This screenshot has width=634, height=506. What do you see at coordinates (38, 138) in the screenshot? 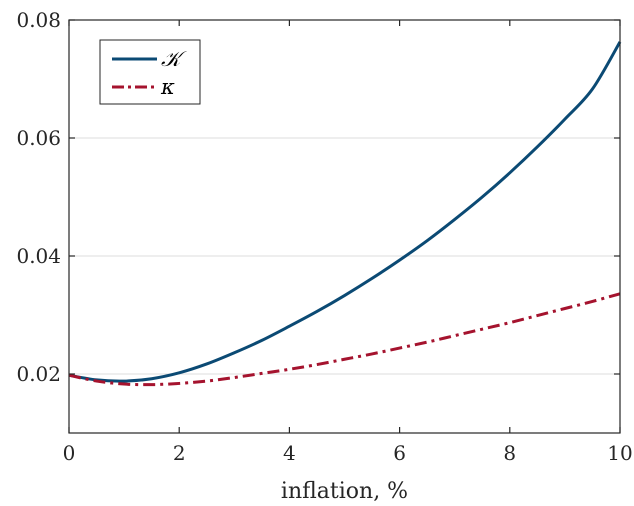
I see `y-tick-label-2: 0.06` at bounding box center [38, 138].